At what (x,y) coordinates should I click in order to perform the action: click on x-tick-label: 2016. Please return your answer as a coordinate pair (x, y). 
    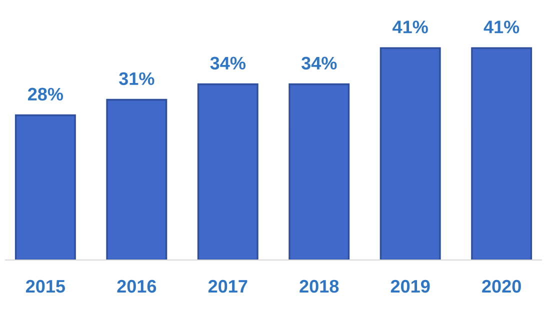
    Looking at the image, I should click on (136, 286).